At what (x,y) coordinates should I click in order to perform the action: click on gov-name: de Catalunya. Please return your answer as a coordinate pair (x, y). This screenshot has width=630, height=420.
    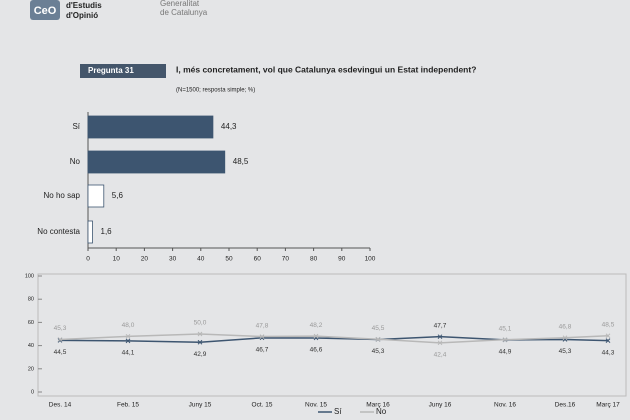
    Looking at the image, I should click on (184, 12).